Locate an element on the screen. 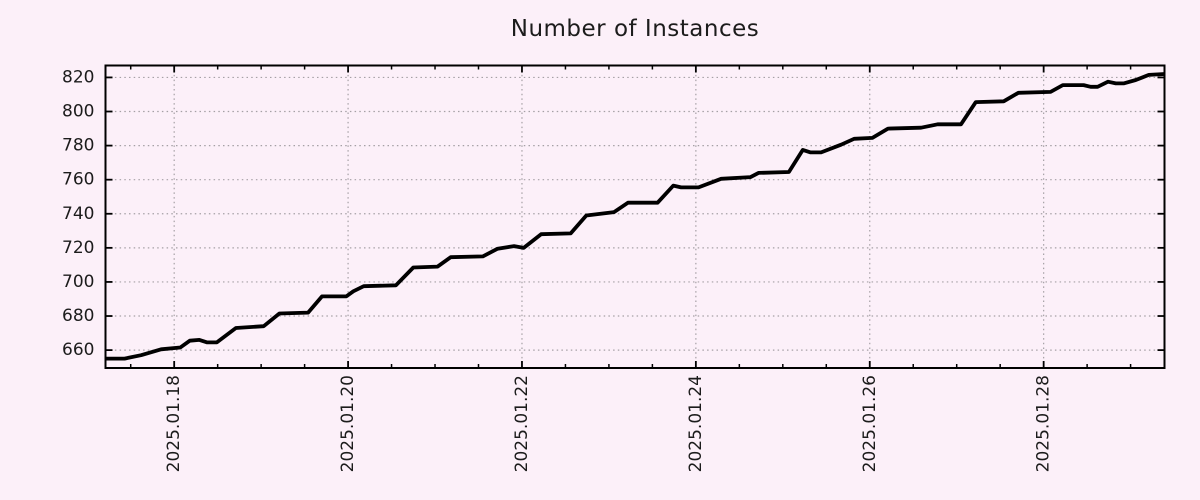 Image resolution: width=1200 pixels, height=500 pixels. y-tick-label: 800 is located at coordinates (78, 112).